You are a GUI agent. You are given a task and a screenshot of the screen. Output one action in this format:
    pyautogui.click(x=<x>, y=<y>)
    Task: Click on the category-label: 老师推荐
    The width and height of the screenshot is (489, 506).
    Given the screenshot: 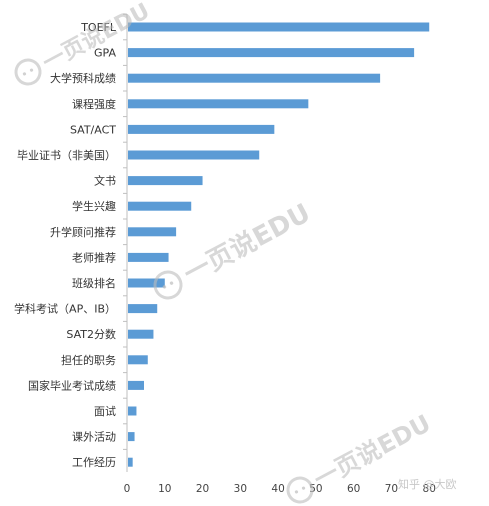 What is the action you would take?
    pyautogui.click(x=94, y=257)
    